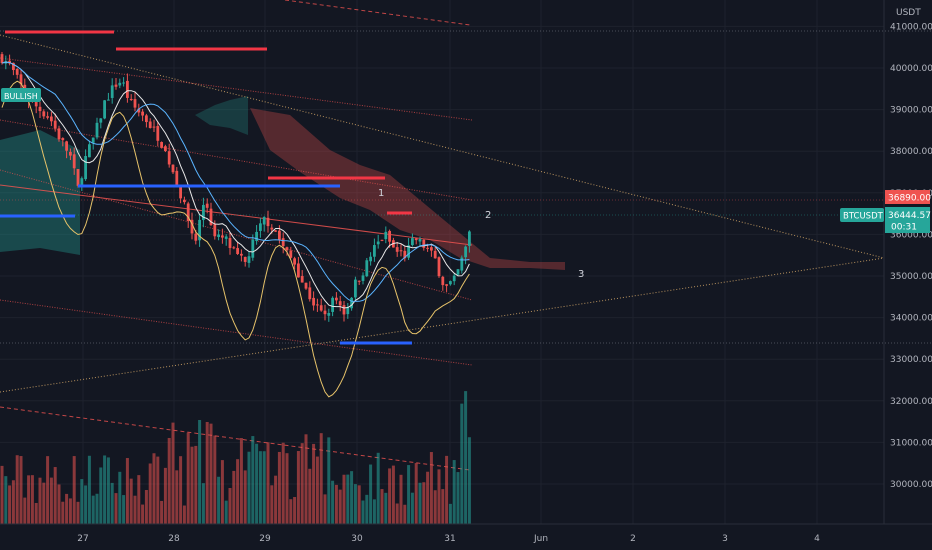 The width and height of the screenshot is (932, 550). Describe the element at coordinates (911, 277) in the screenshot. I see `price-tick-label: 35000.00` at that location.